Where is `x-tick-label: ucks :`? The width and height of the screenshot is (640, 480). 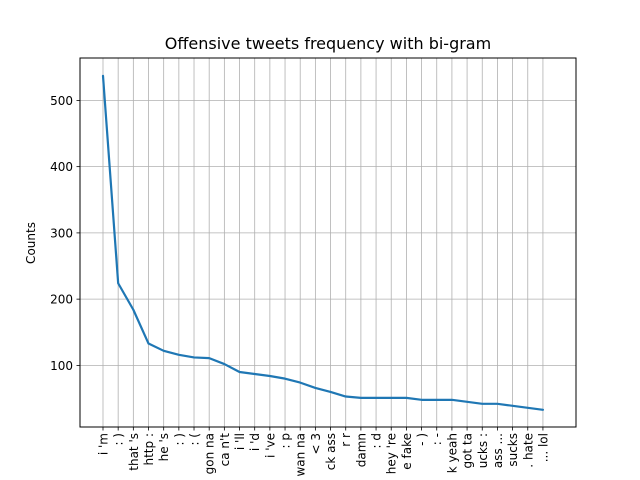 x-tick-label: ucks : is located at coordinates (483, 450).